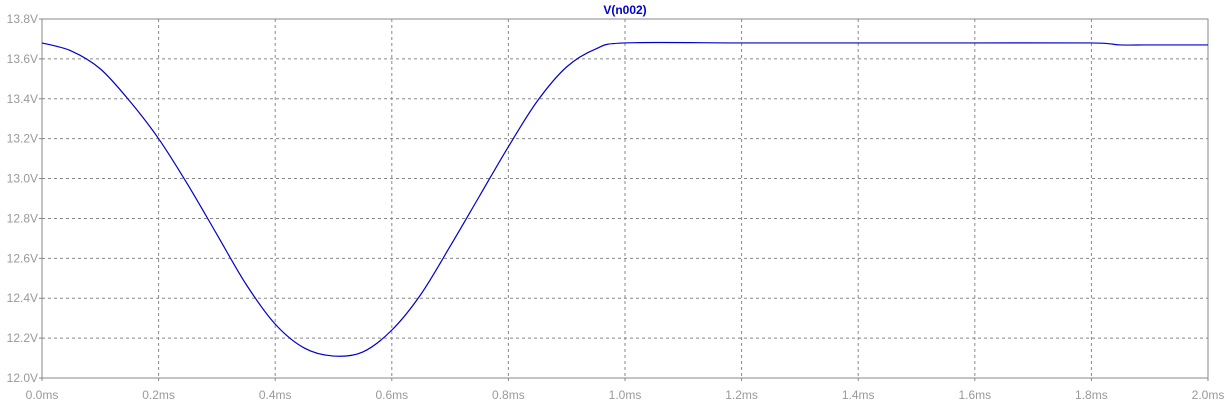 The height and width of the screenshot is (411, 1227). Describe the element at coordinates (275, 395) in the screenshot. I see `x-tick-label: 0.4ms` at that location.